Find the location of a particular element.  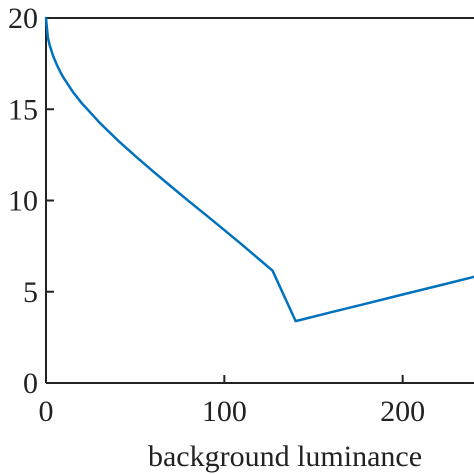

y-tick-label-5: 5 is located at coordinates (30, 292).